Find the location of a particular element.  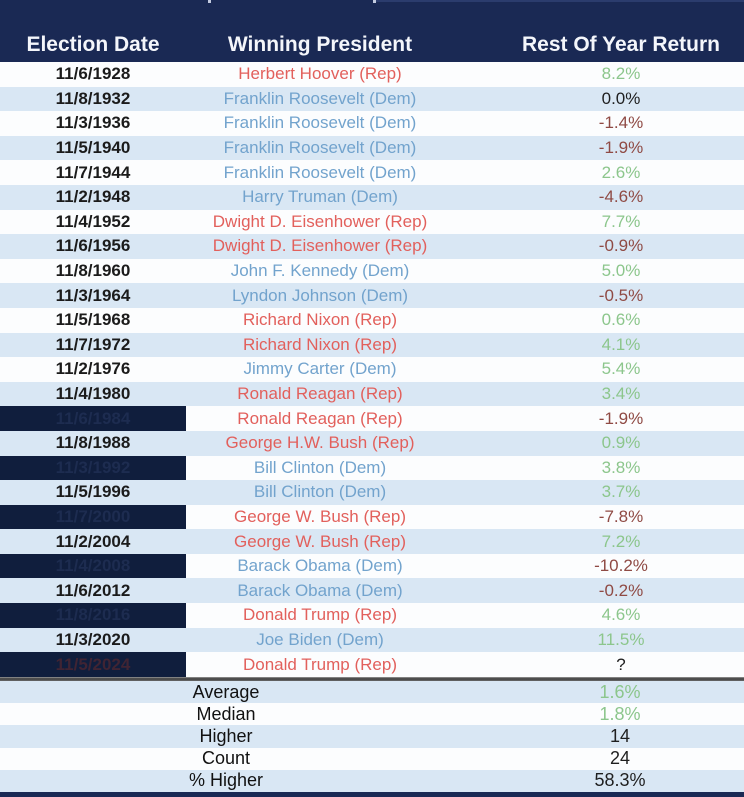

table-row: 11/6/2012 Barack Obama (Dem) -0.2% is located at coordinates (372, 591).